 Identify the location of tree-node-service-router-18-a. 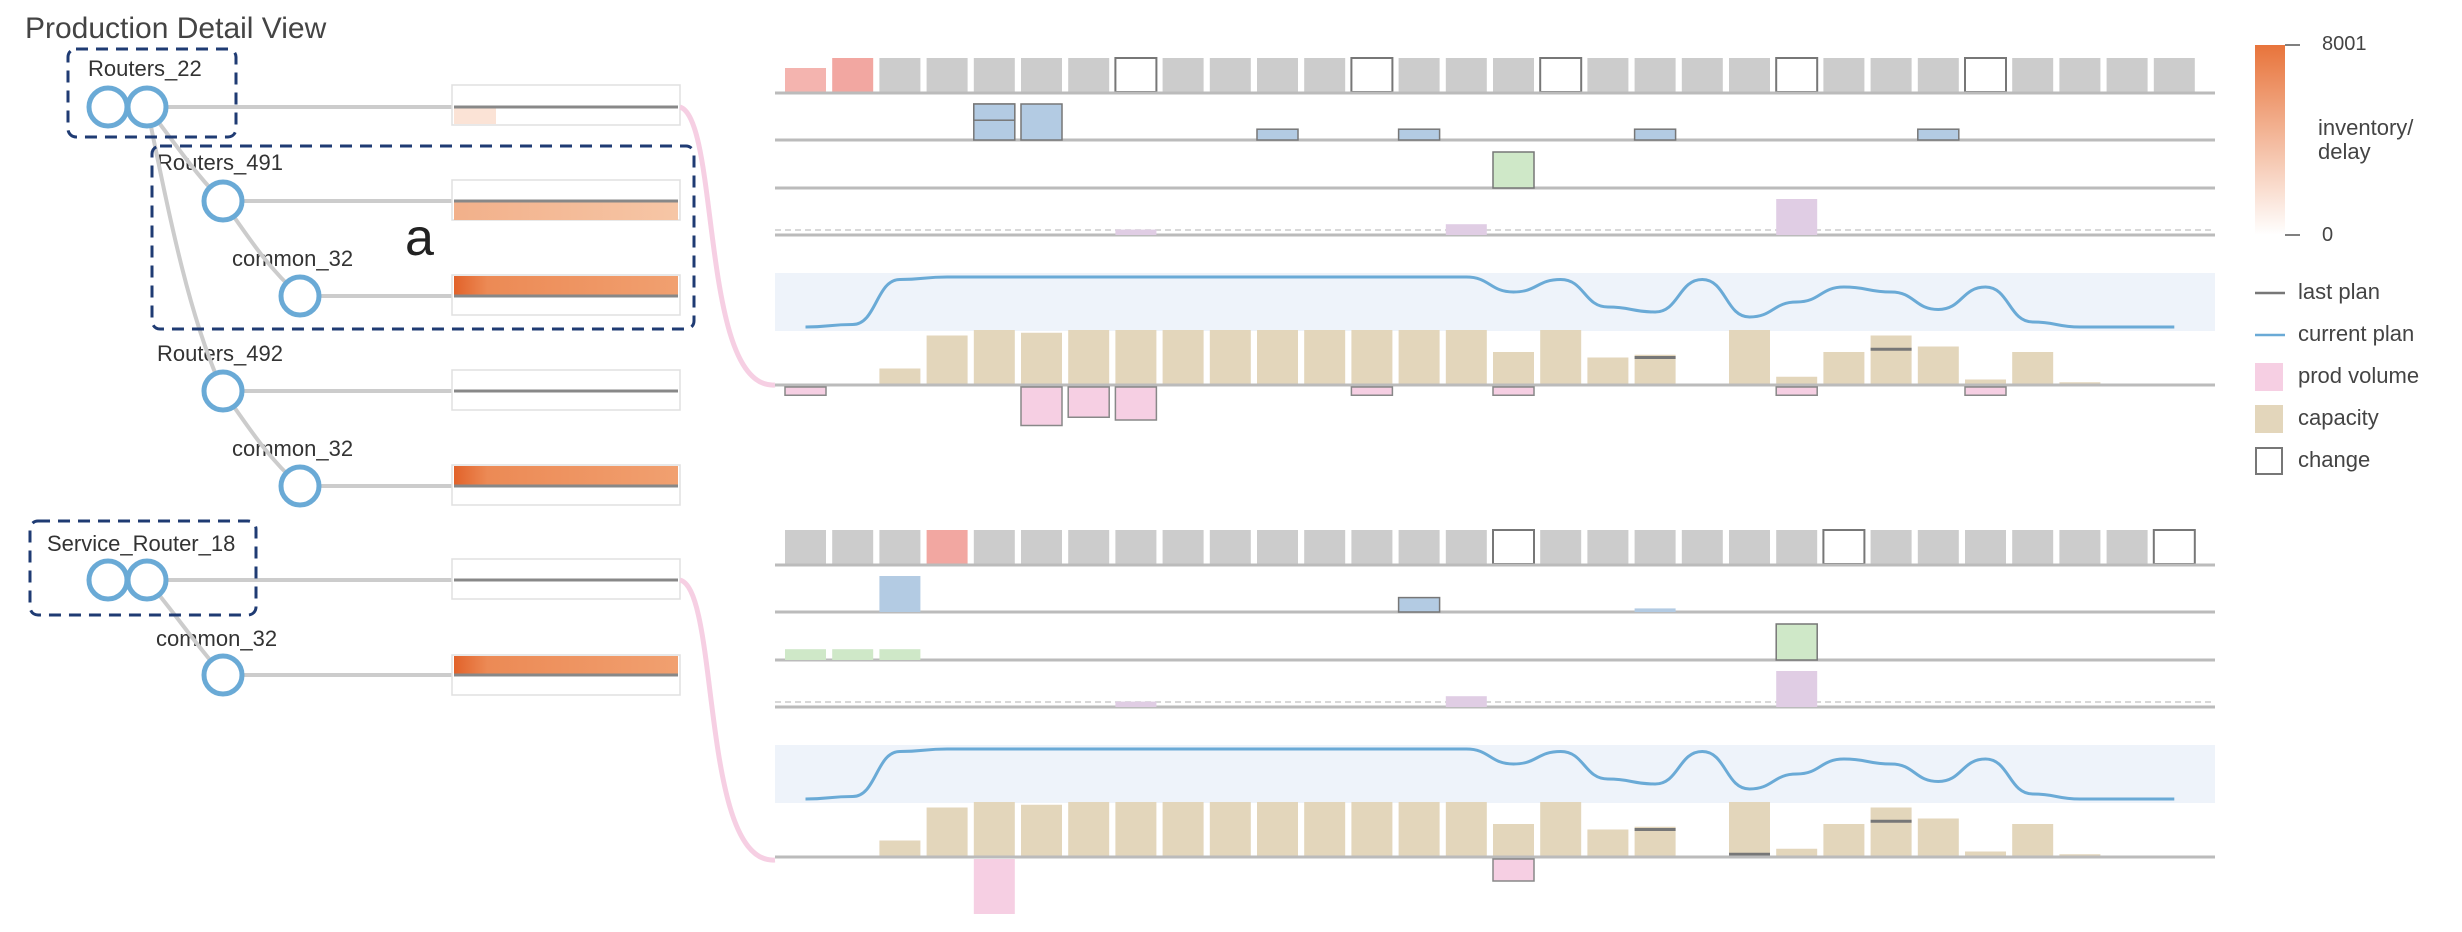
(108, 580).